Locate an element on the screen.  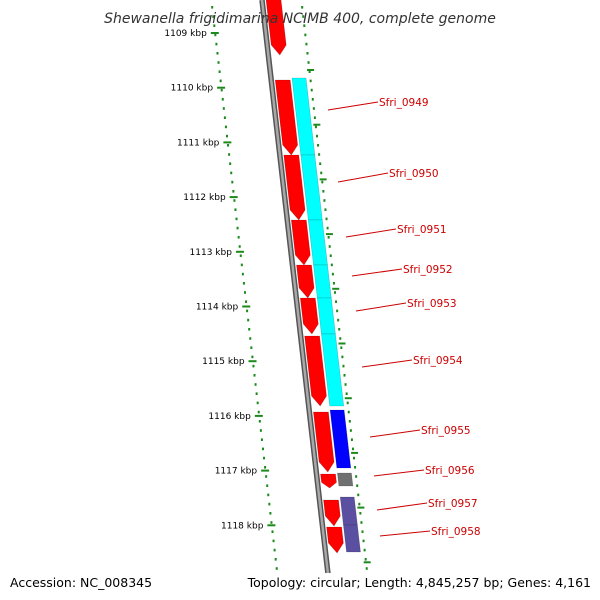
gene-feature-slate is located at coordinates (348, 511).